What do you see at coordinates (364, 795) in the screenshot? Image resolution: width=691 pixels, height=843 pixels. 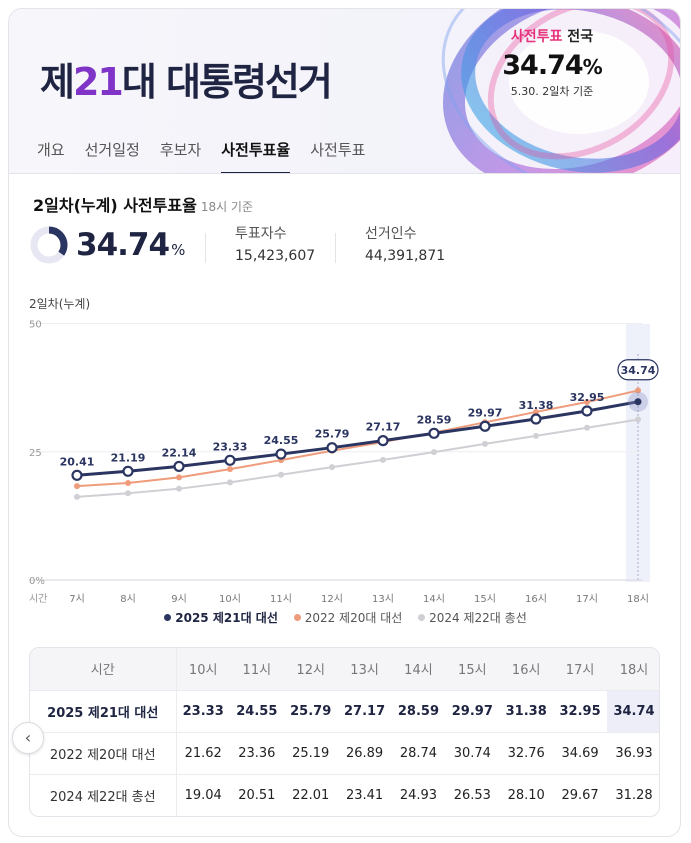 I see `table-cell: 23.41` at bounding box center [364, 795].